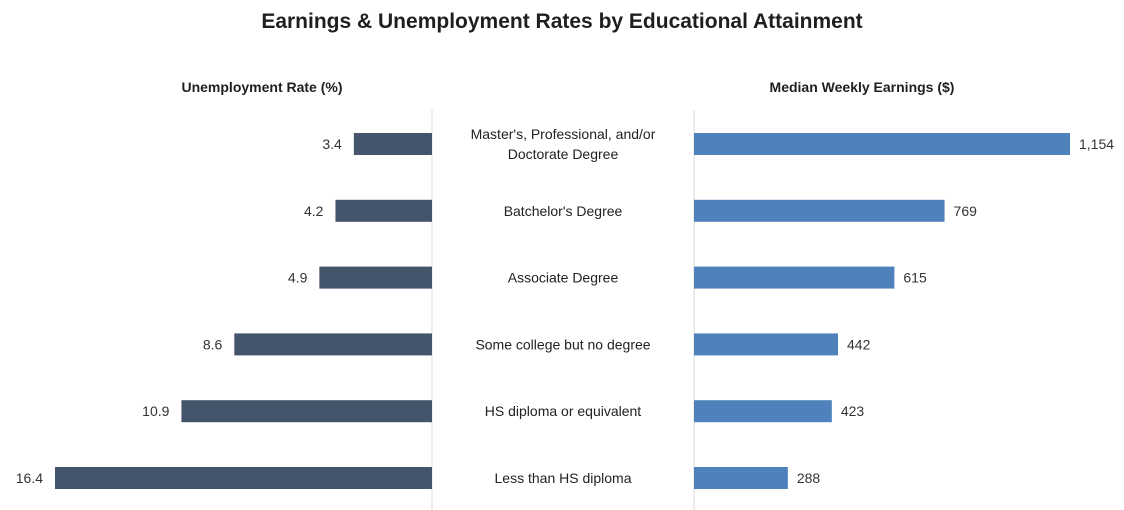 The width and height of the screenshot is (1124, 510). What do you see at coordinates (261, 87) in the screenshot?
I see `left-panel-title: Unemployment Rate (%)` at bounding box center [261, 87].